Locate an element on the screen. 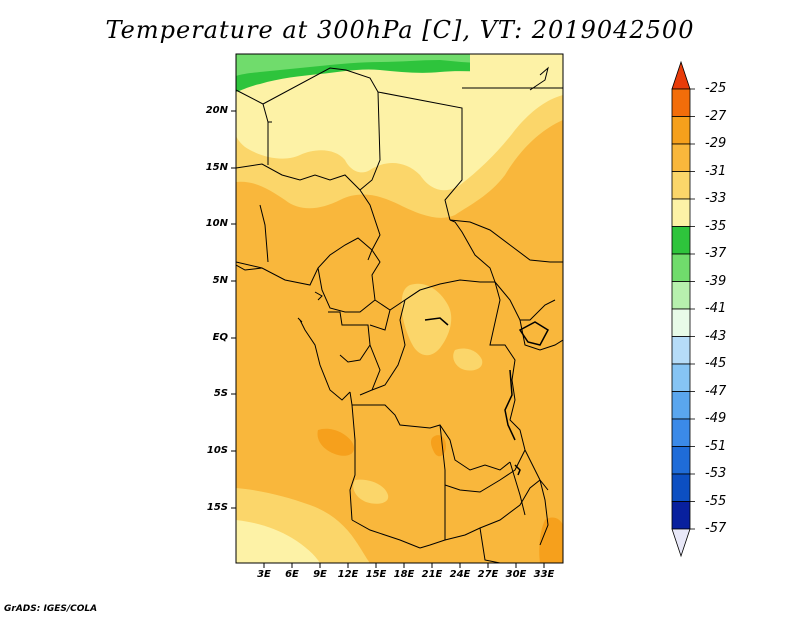 This screenshot has height=618, width=800. colorbar-label: -25 is located at coordinates (716, 88).